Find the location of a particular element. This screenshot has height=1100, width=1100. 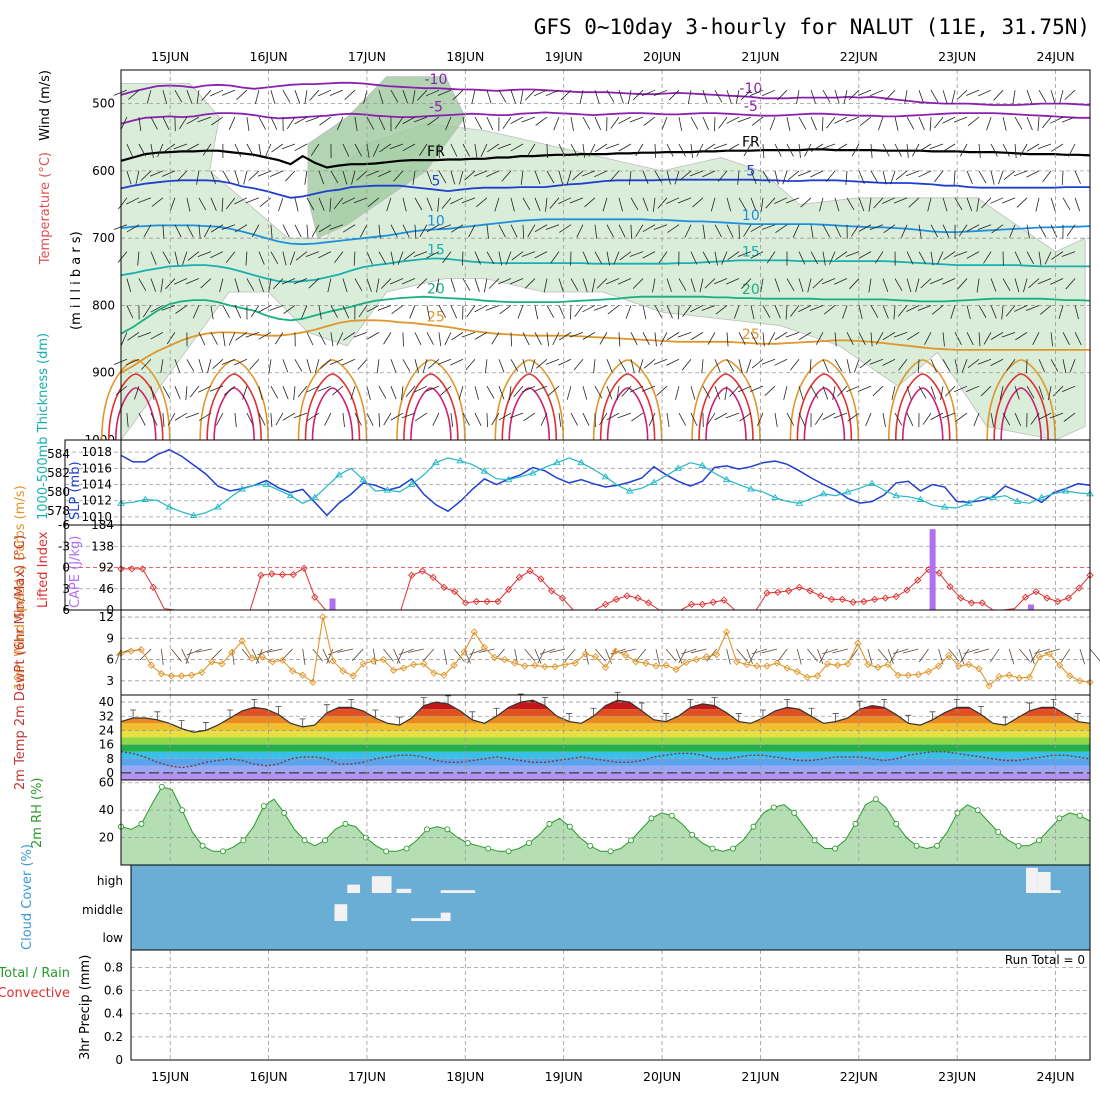

date-label-top: 17JUN is located at coordinates (367, 56).